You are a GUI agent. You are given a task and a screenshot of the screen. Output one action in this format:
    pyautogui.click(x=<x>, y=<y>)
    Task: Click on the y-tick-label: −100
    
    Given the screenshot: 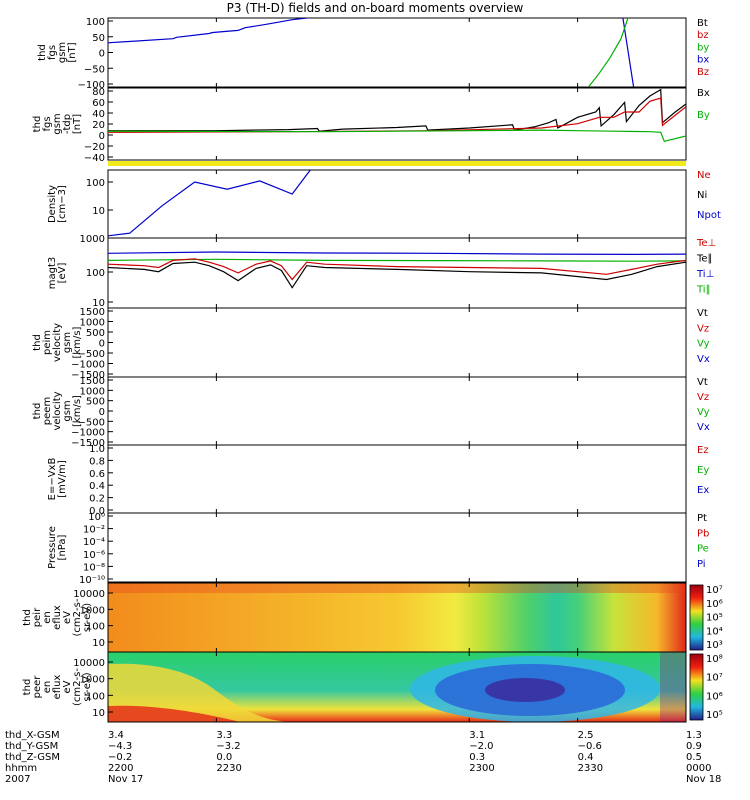 What is the action you would take?
    pyautogui.click(x=91, y=85)
    